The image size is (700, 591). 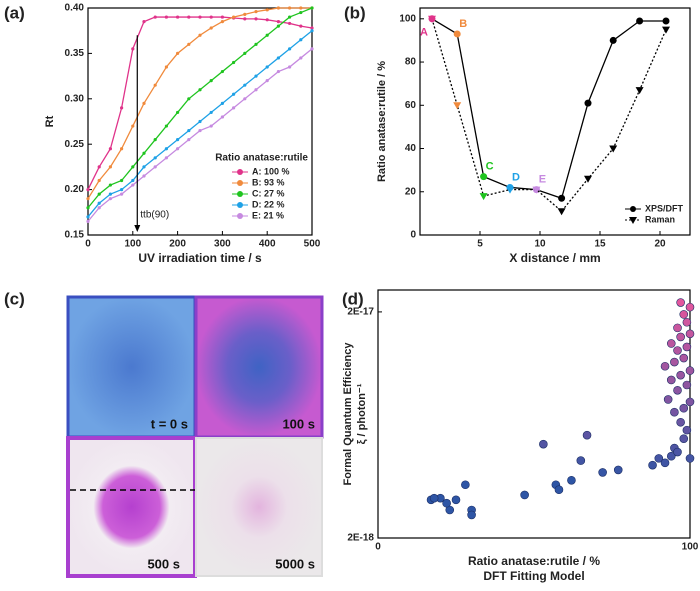 I want to click on legend-label: C: 27 %, so click(x=268, y=193).